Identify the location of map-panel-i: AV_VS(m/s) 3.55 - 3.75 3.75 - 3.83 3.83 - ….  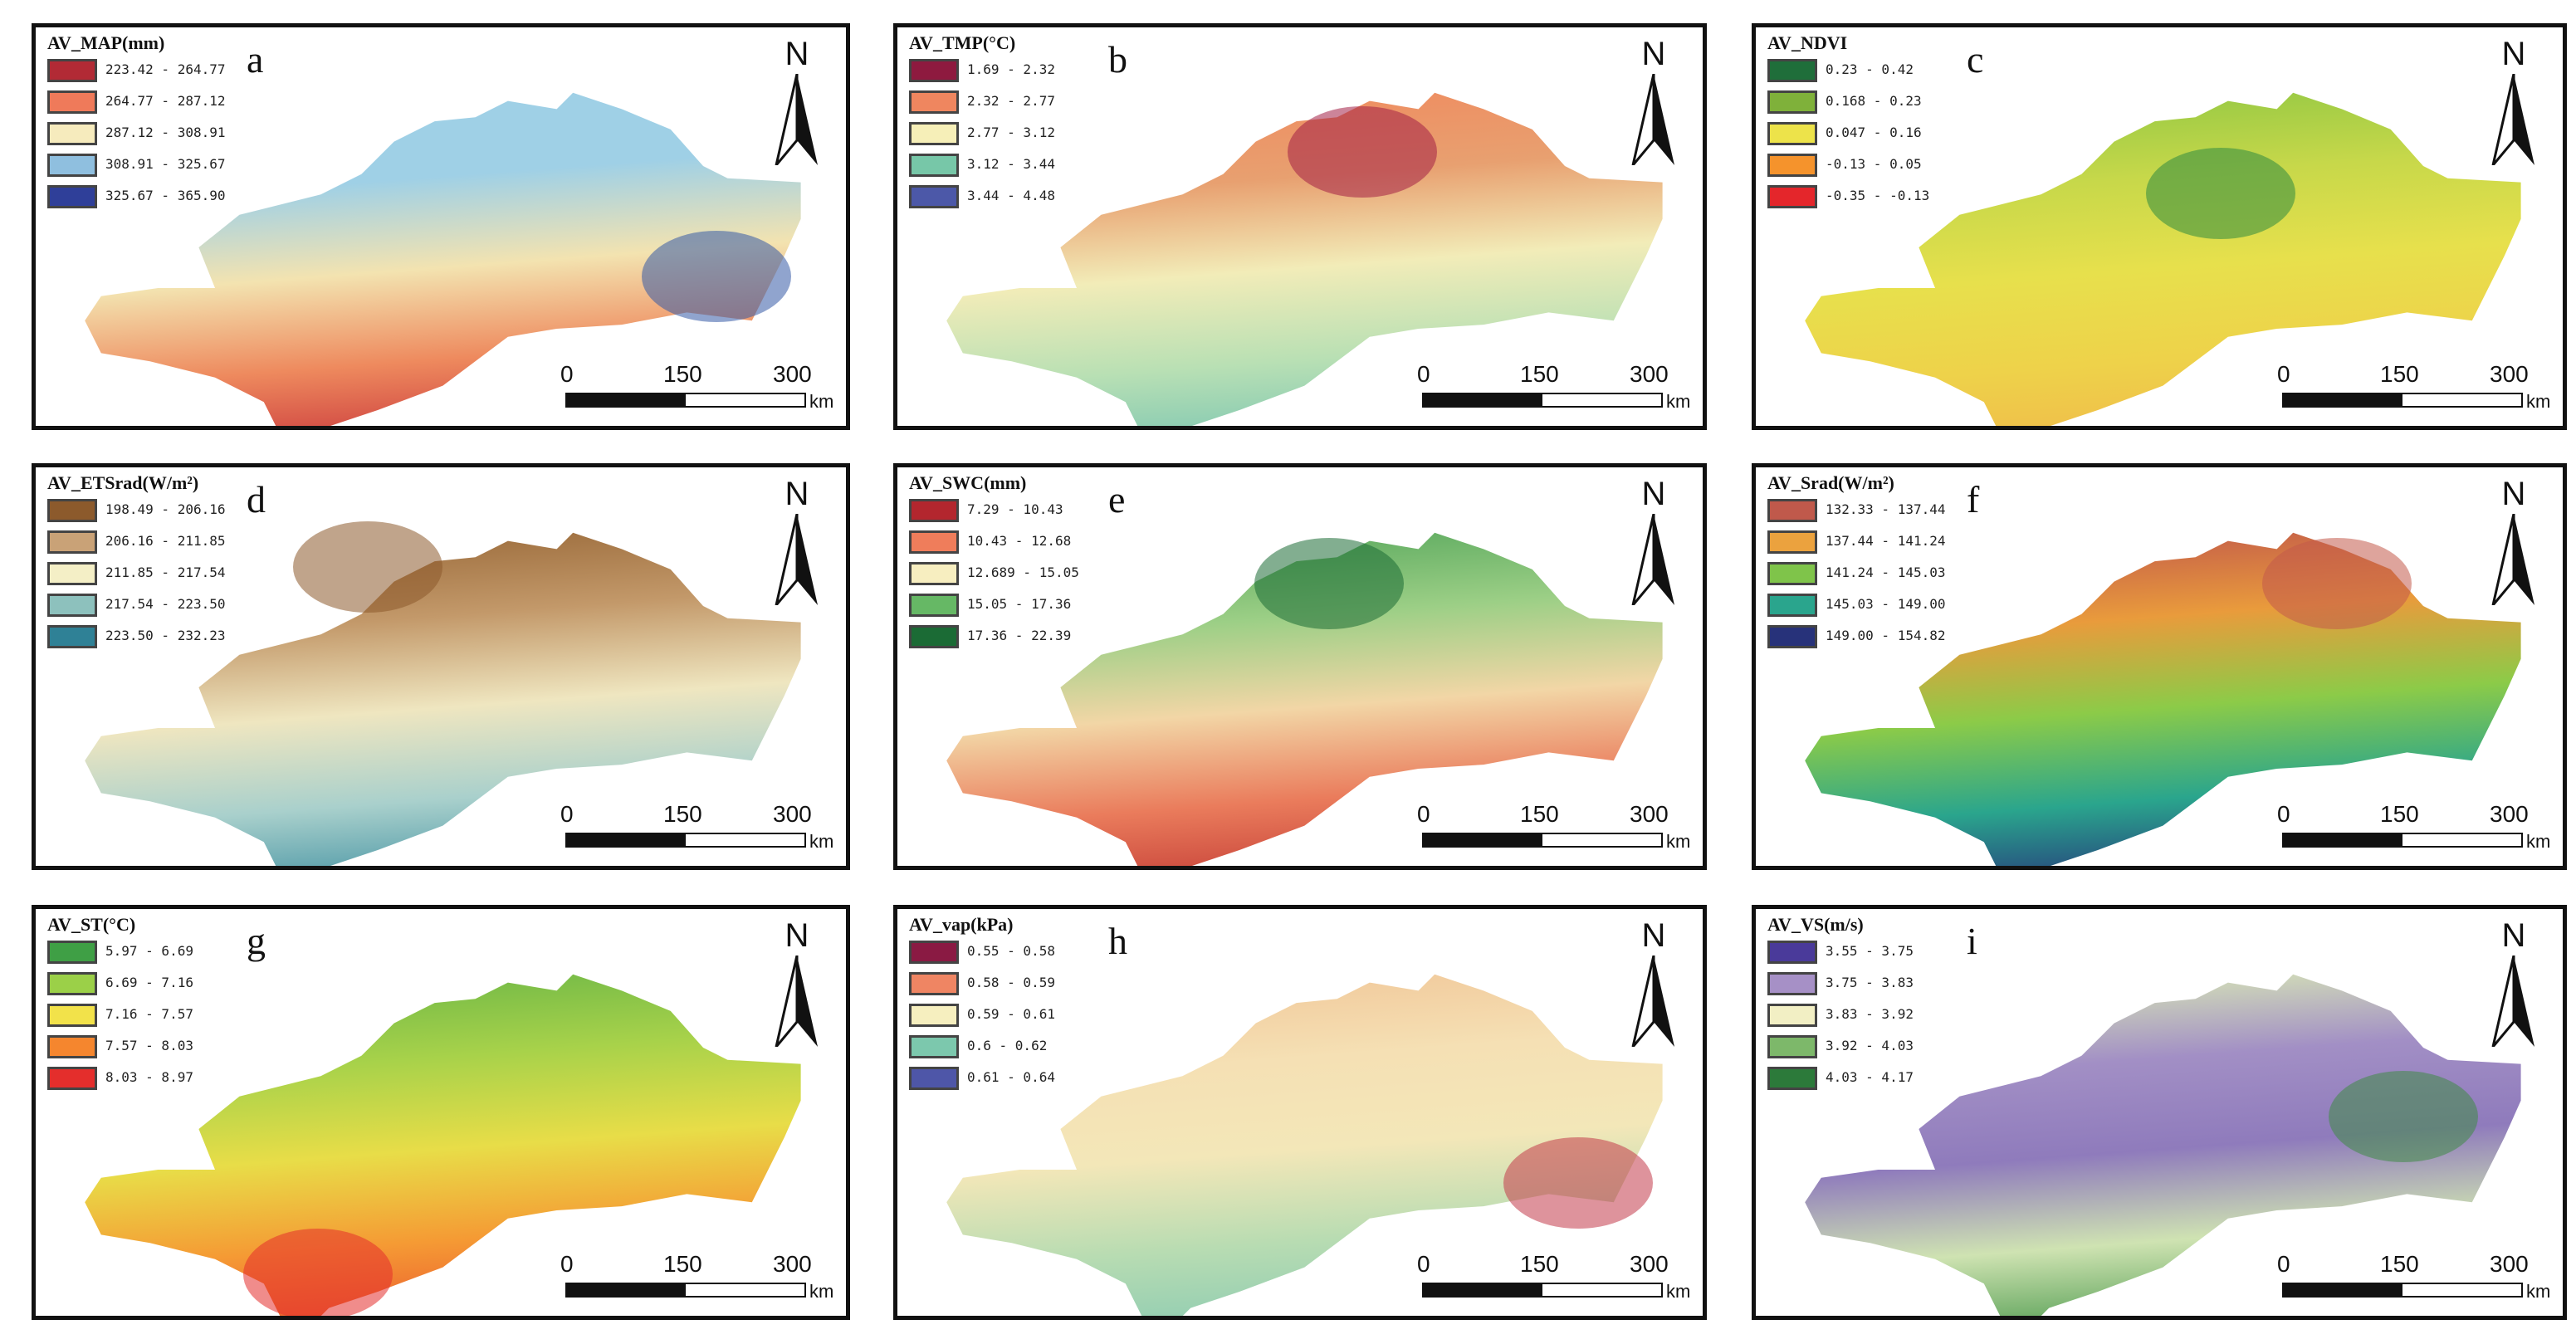
(2159, 1112).